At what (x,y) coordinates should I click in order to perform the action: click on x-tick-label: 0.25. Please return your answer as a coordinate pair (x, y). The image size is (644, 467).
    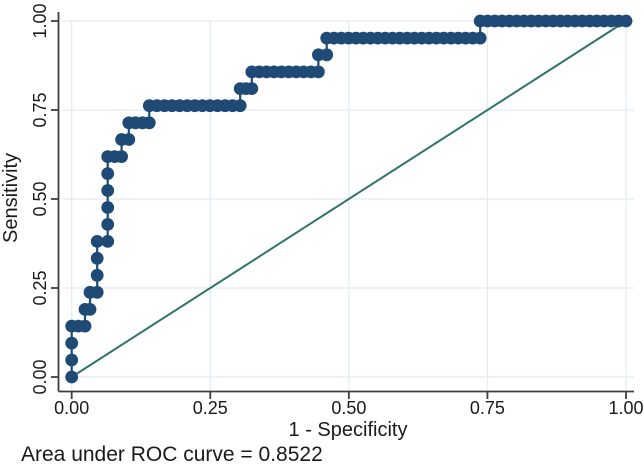
    Looking at the image, I should click on (210, 408).